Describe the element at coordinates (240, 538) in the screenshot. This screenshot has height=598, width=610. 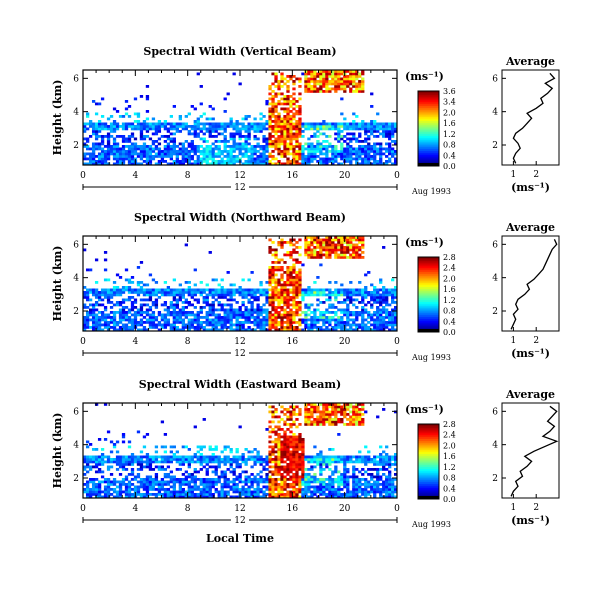
I see `x-axis-label: Local Time` at that location.